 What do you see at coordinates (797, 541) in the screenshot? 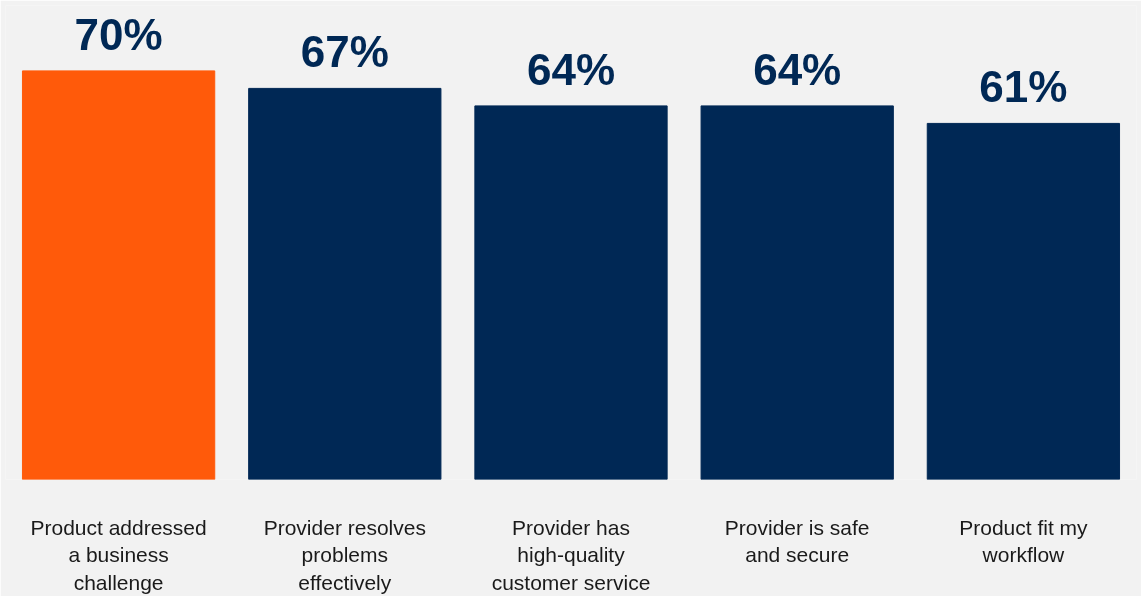
I see `x-tick-label: Provider is safe and secure` at bounding box center [797, 541].